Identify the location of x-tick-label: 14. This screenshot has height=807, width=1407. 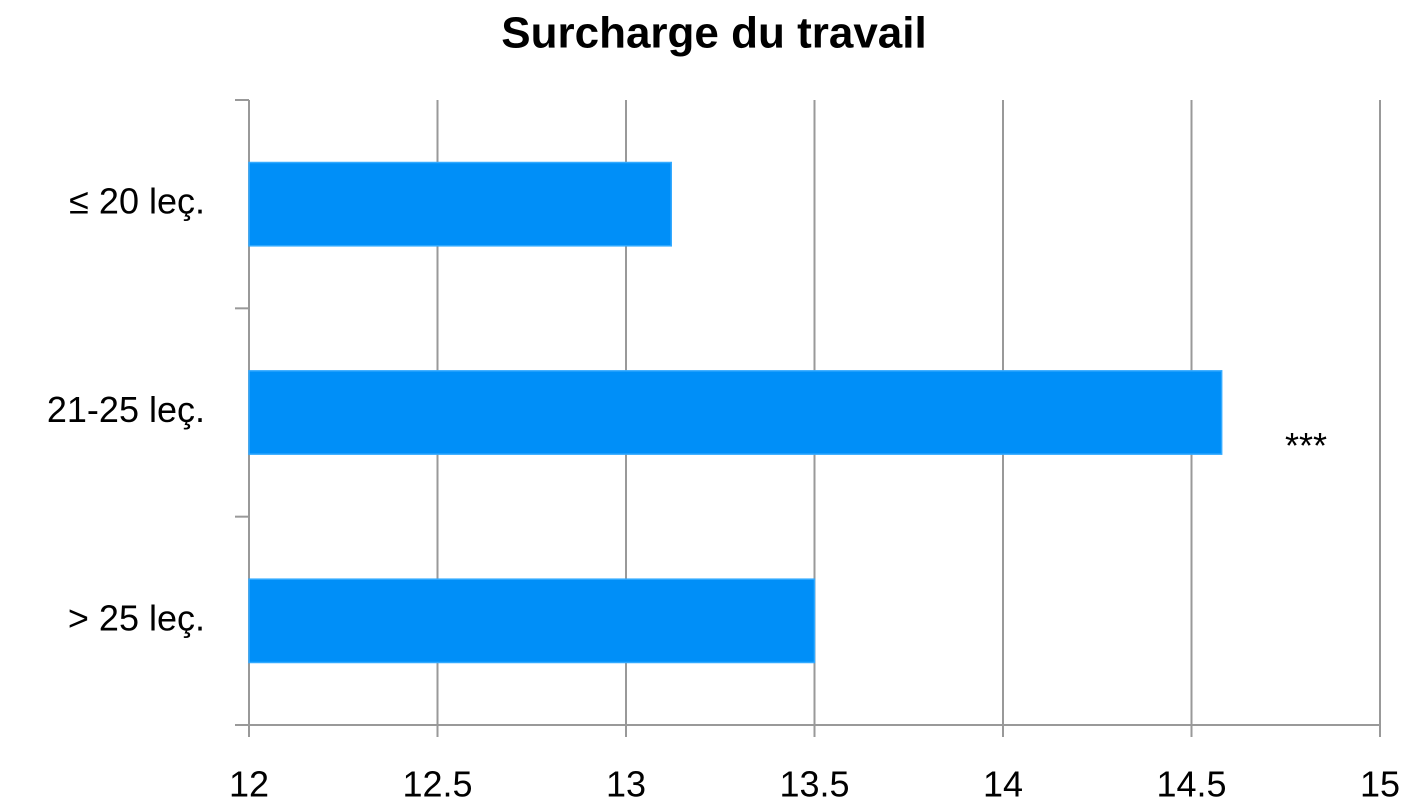
(1003, 784).